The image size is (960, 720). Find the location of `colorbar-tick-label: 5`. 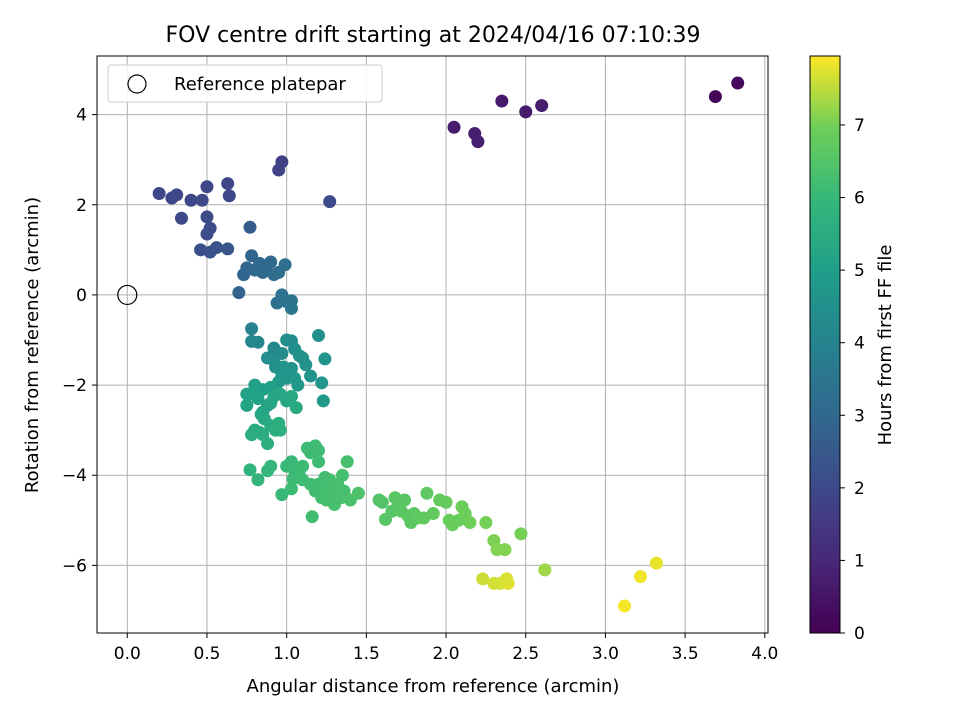

colorbar-tick-label: 5 is located at coordinates (859, 271).